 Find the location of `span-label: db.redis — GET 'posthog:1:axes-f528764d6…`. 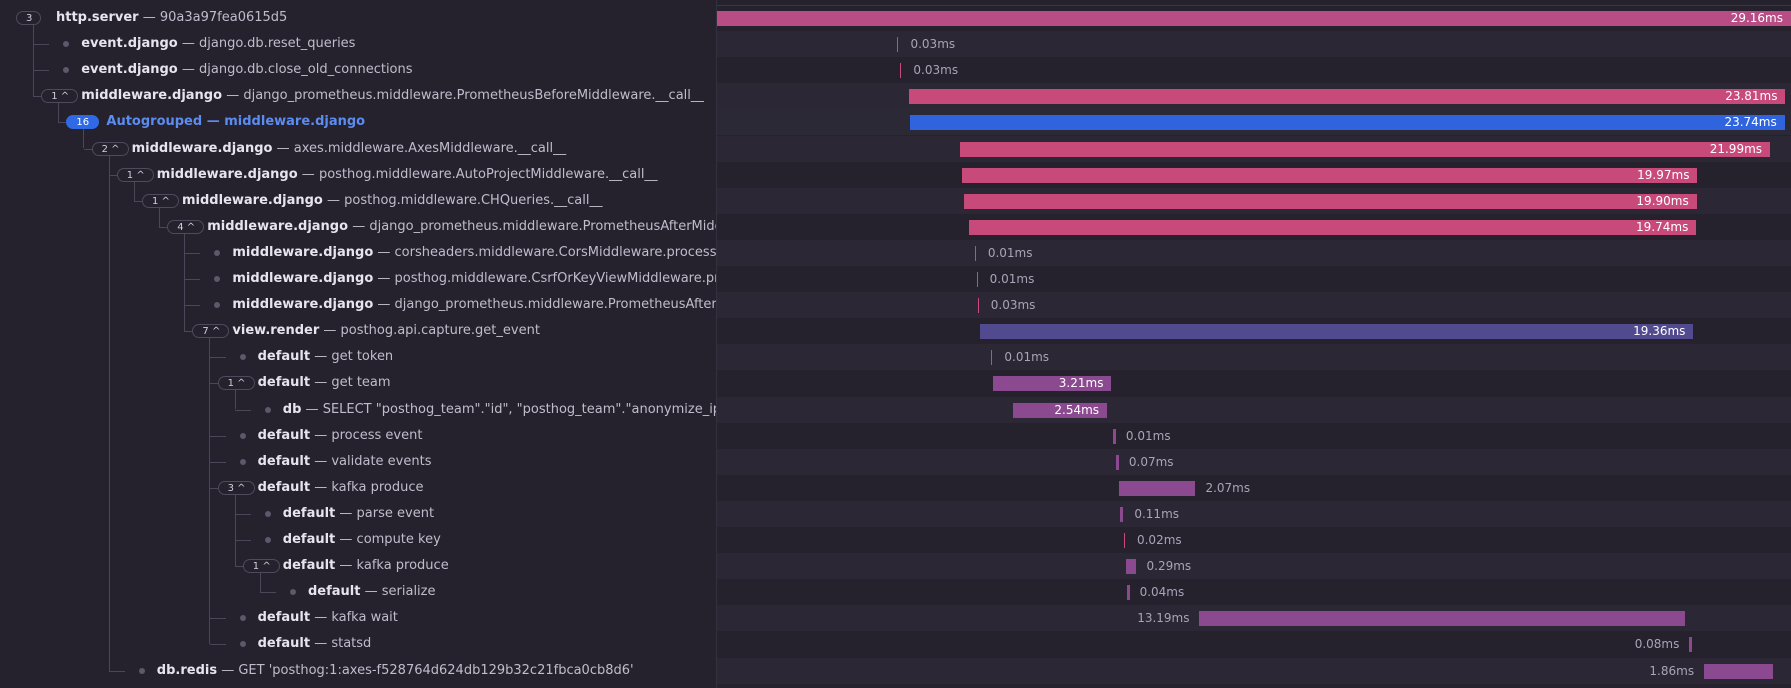

span-label: db.redis — GET 'posthog:1:axes-f528764d6… is located at coordinates (395, 671).